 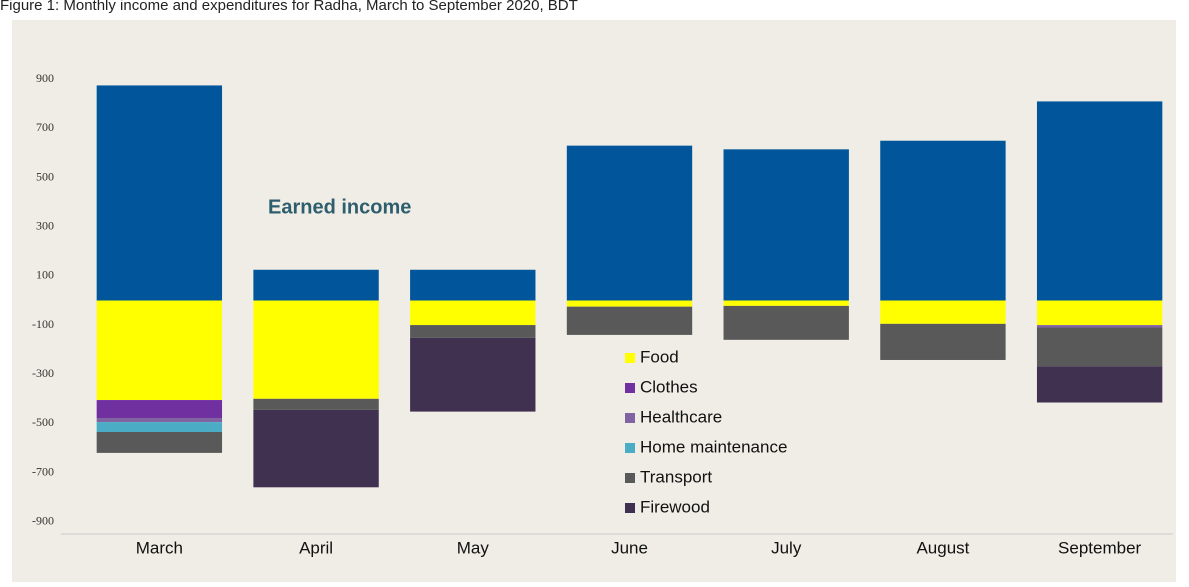 What do you see at coordinates (339, 207) in the screenshot?
I see `series-label: Earned income` at bounding box center [339, 207].